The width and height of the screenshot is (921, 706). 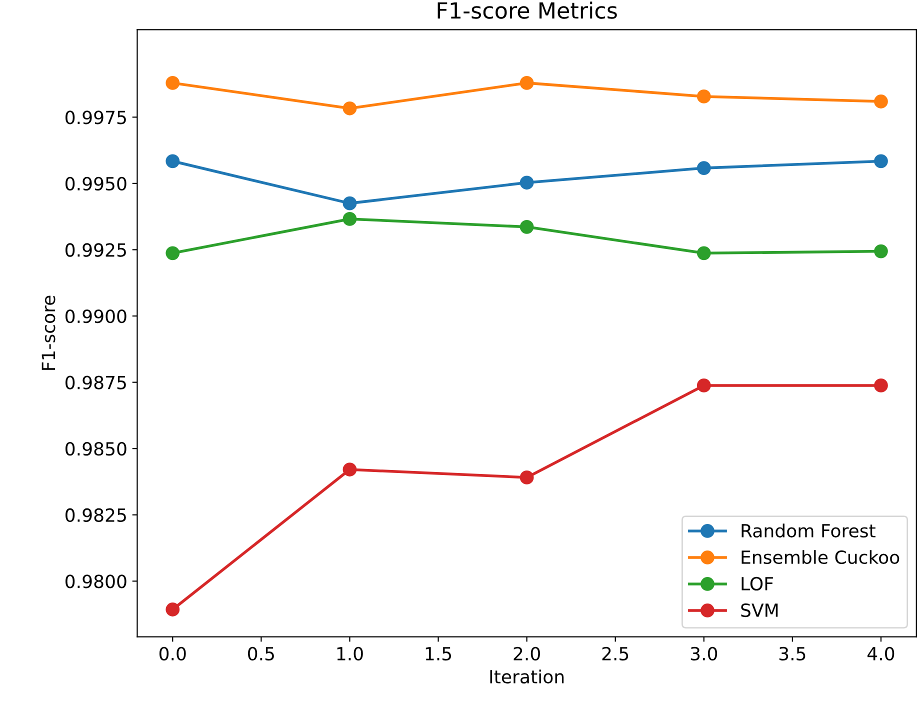 What do you see at coordinates (96, 515) in the screenshot?
I see `y-tick-label: 0.9825` at bounding box center [96, 515].